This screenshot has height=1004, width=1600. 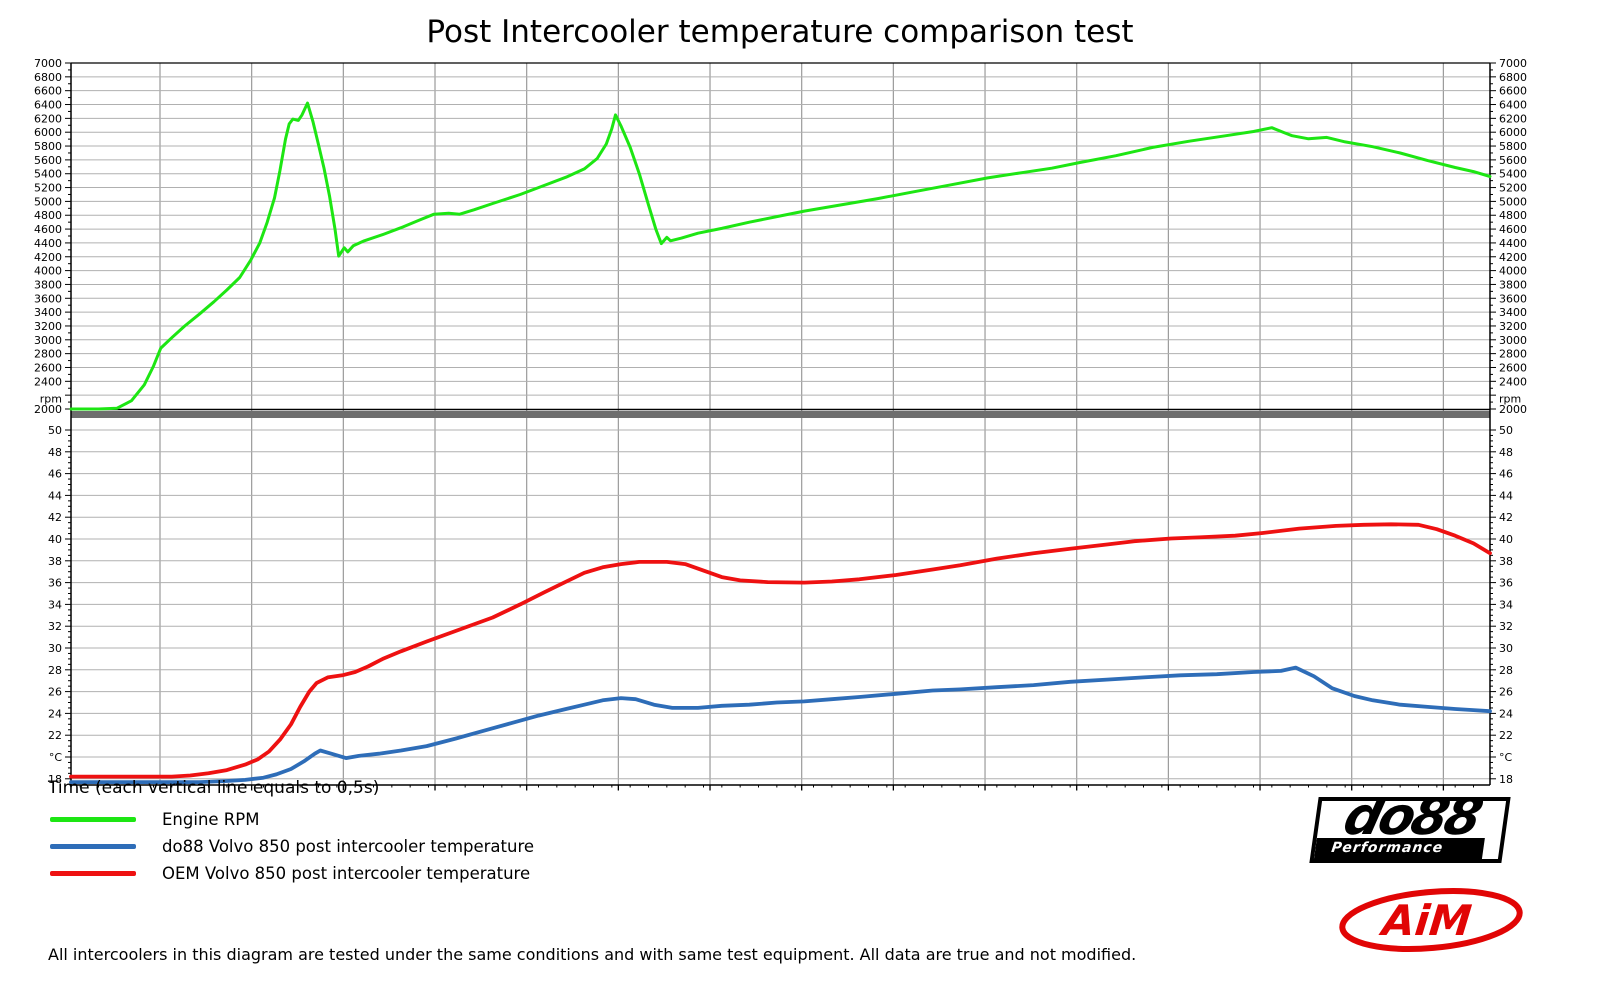 What do you see at coordinates (48, 215) in the screenshot?
I see `y-tick-label-left: 4800` at bounding box center [48, 215].